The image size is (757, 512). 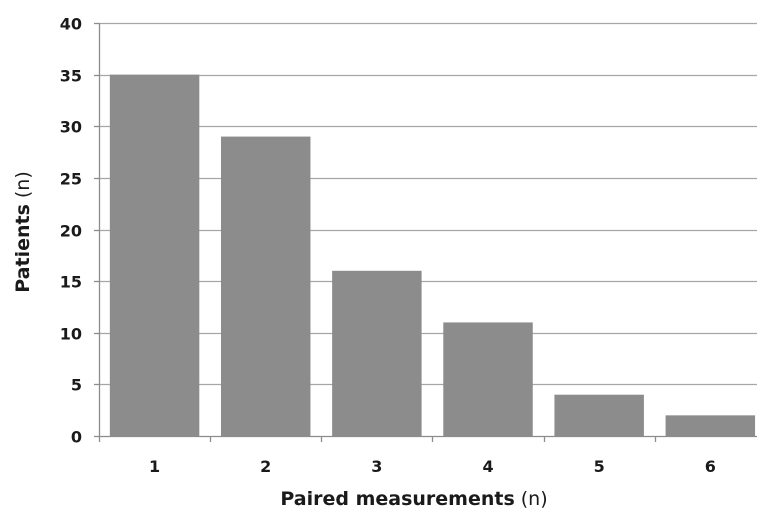 I want to click on x-tick-label: 6, so click(x=710, y=466).